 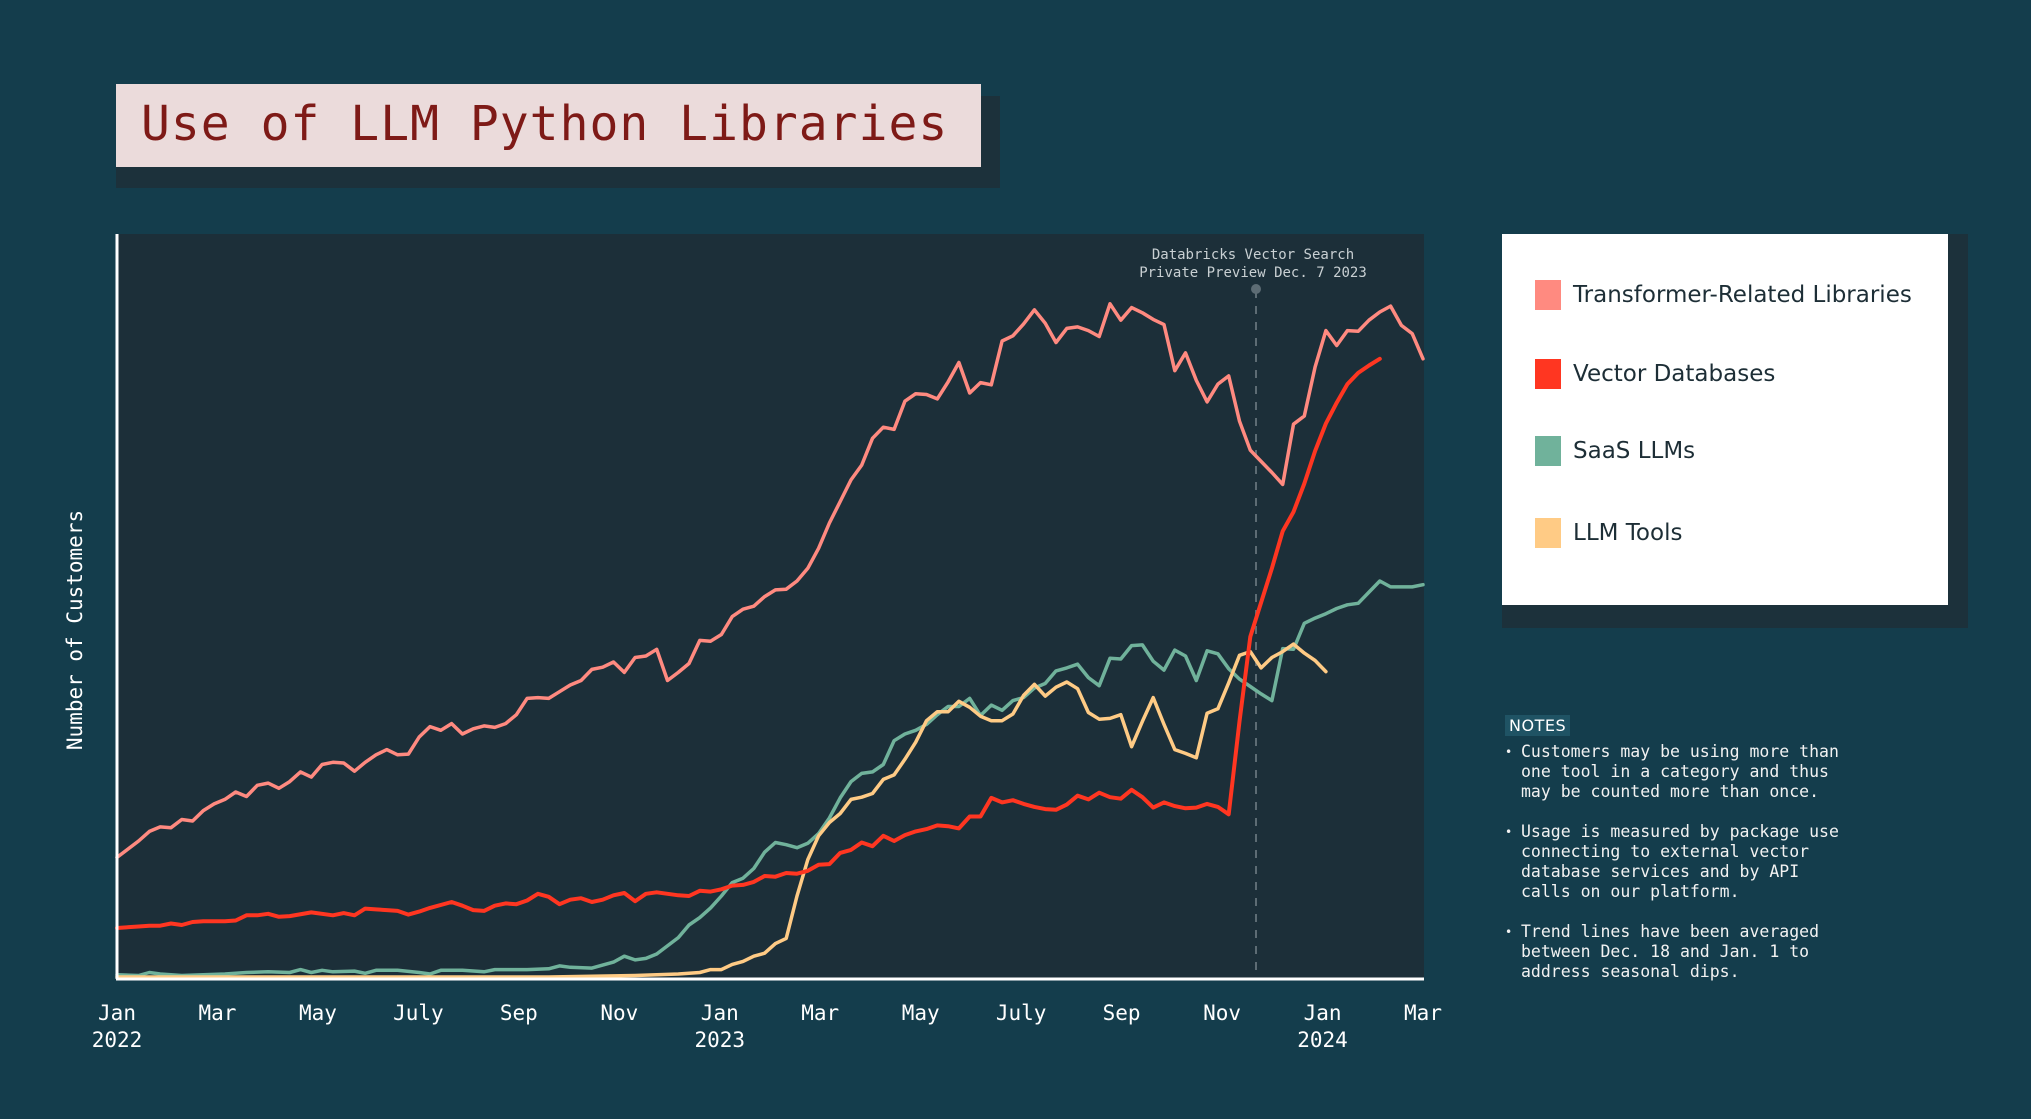 What do you see at coordinates (545, 124) in the screenshot?
I see `chart-title: Use of LLM Python Libraries` at bounding box center [545, 124].